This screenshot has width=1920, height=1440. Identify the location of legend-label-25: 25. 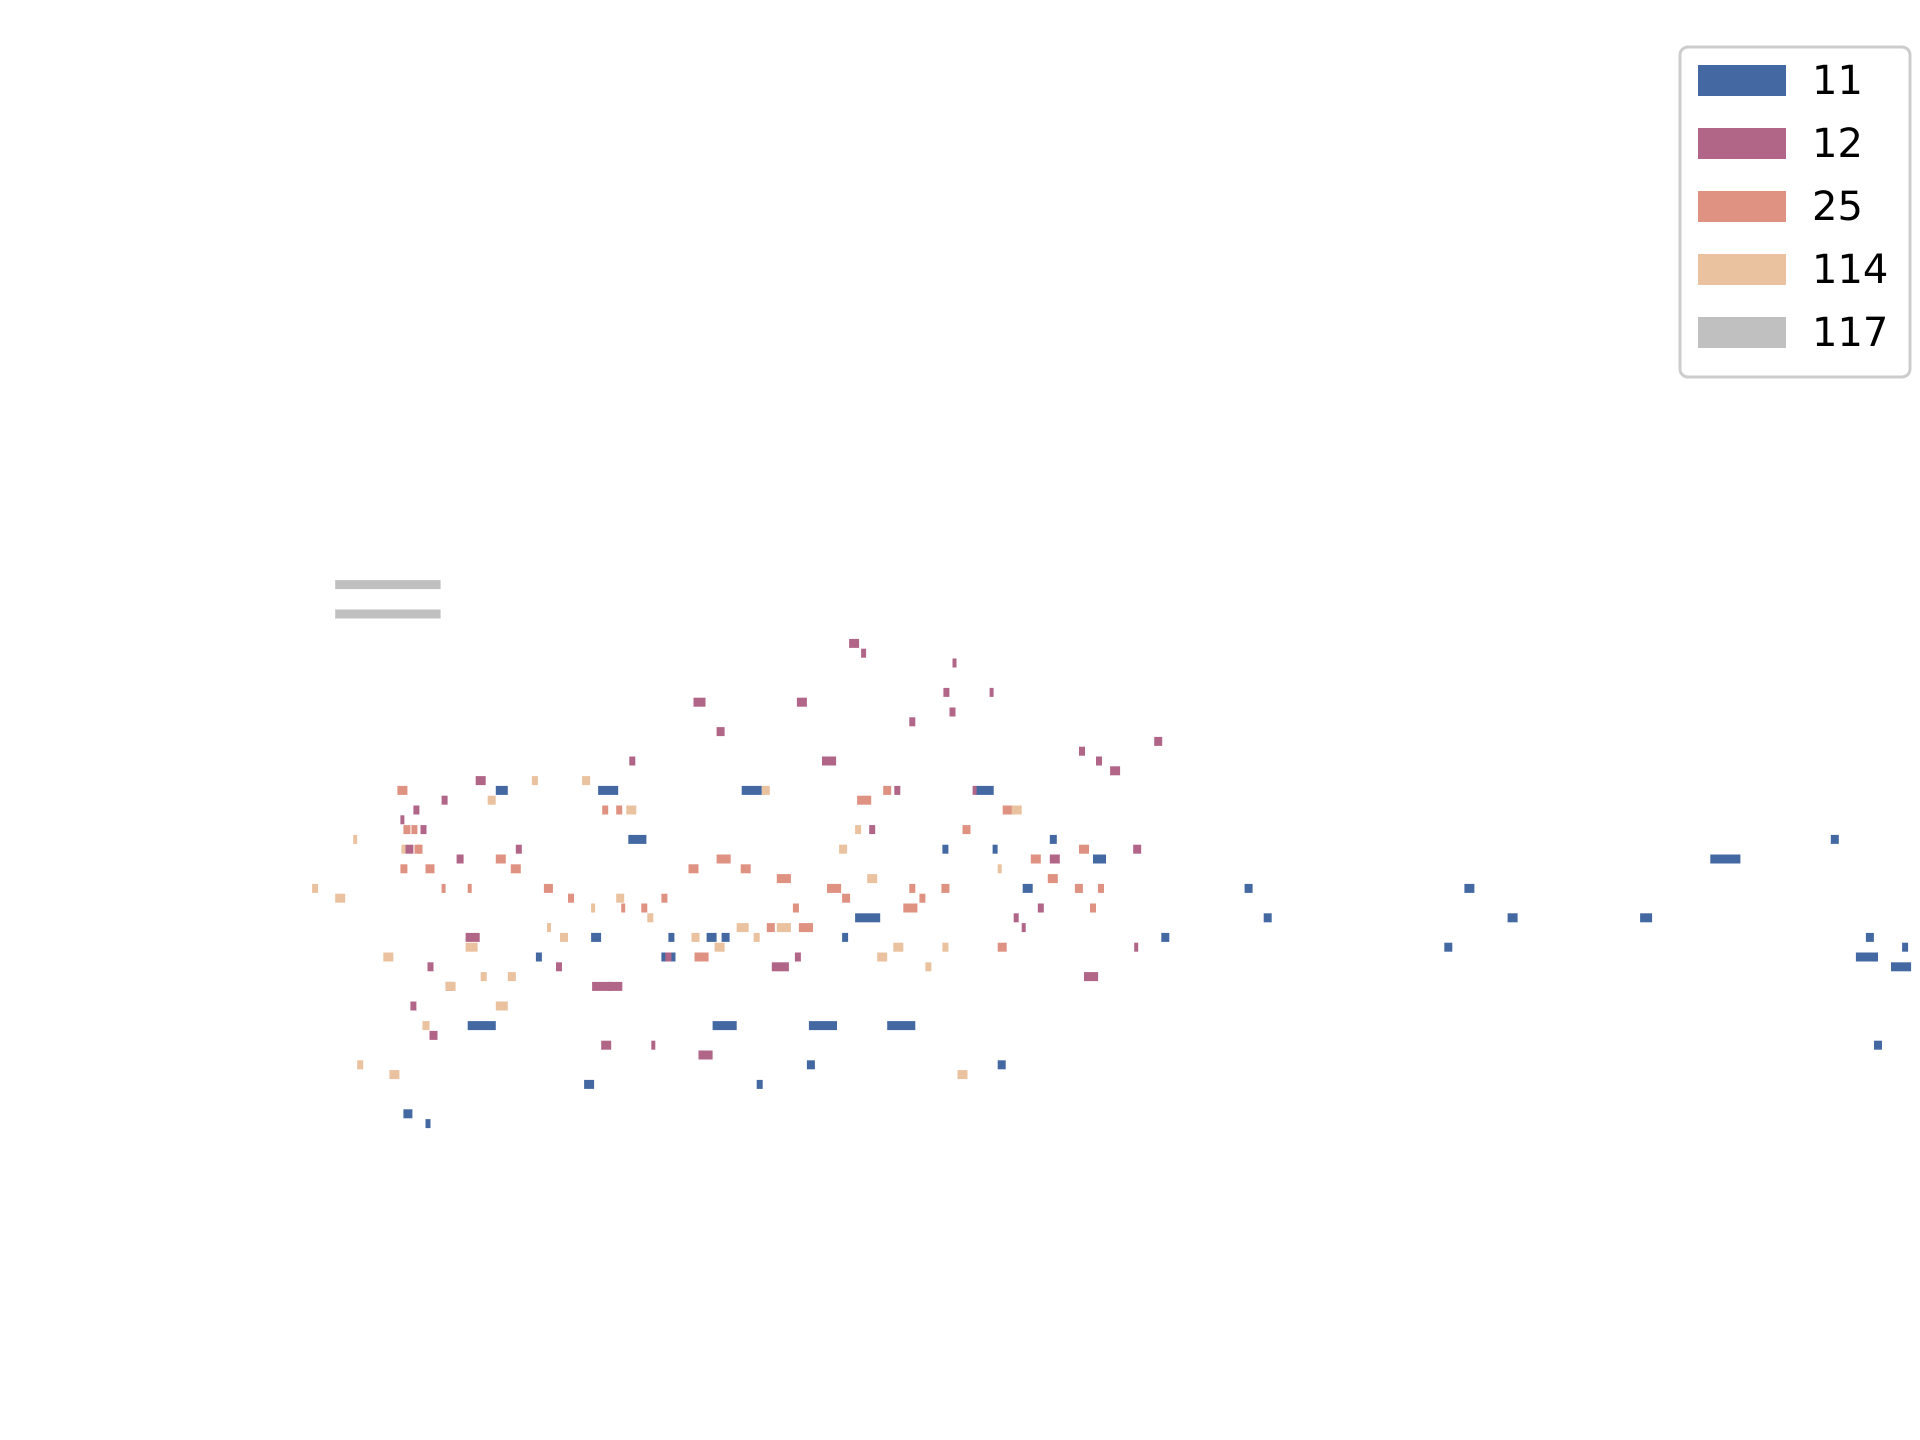
(1837, 207).